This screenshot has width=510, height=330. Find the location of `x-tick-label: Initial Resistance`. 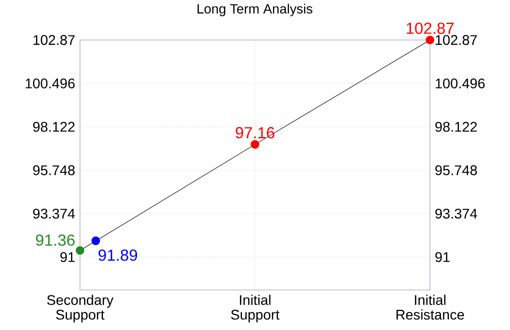

x-tick-label: Initial Resistance is located at coordinates (430, 307).